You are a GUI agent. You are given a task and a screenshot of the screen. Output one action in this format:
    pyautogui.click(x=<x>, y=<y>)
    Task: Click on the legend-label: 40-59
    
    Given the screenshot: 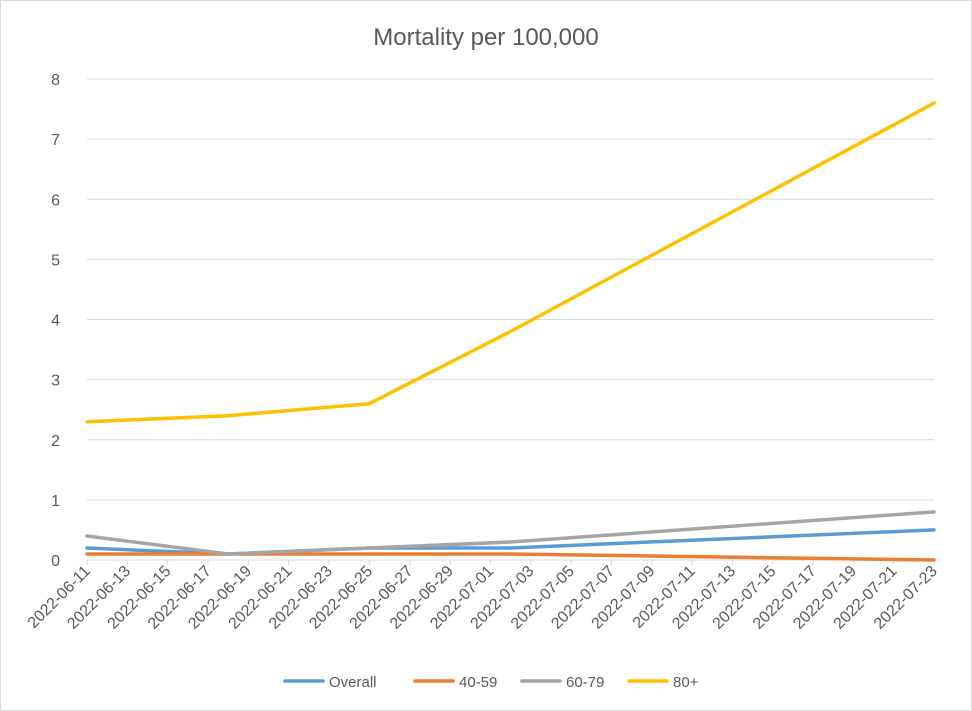 What is the action you would take?
    pyautogui.click(x=478, y=682)
    